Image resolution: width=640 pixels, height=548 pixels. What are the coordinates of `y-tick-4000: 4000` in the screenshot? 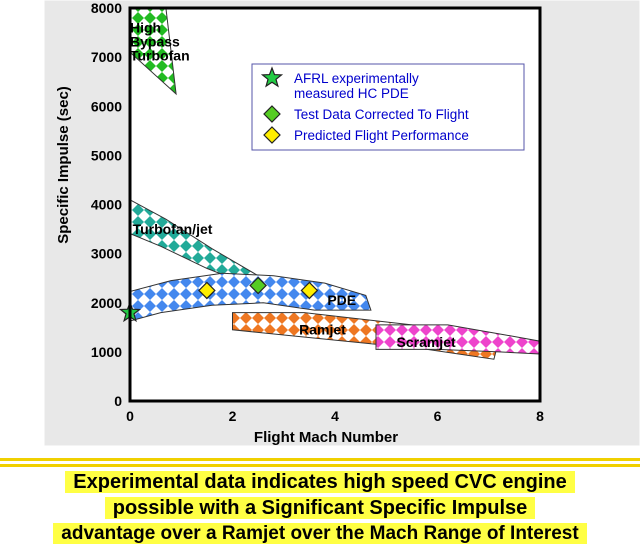 It's located at (106, 205).